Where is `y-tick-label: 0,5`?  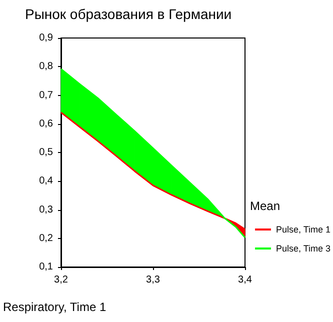 y-tick-label: 0,5 is located at coordinates (46, 152).